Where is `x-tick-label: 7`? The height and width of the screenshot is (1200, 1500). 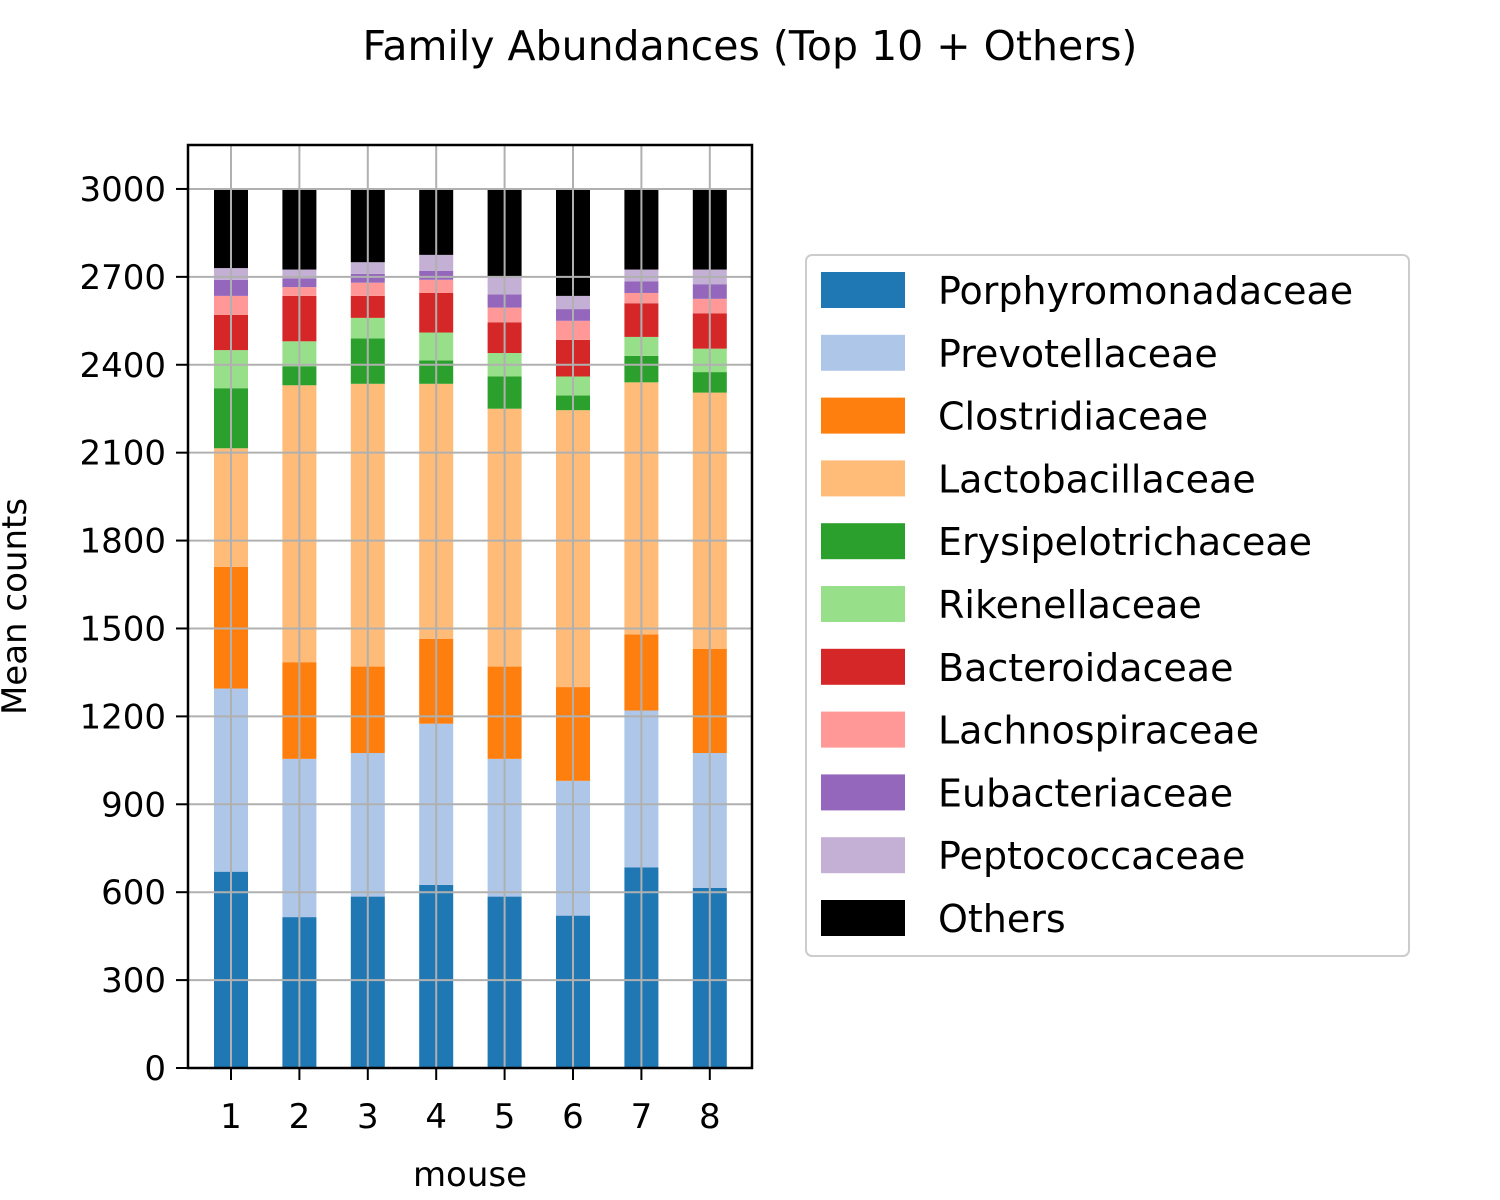
x-tick-label: 7 is located at coordinates (642, 1117).